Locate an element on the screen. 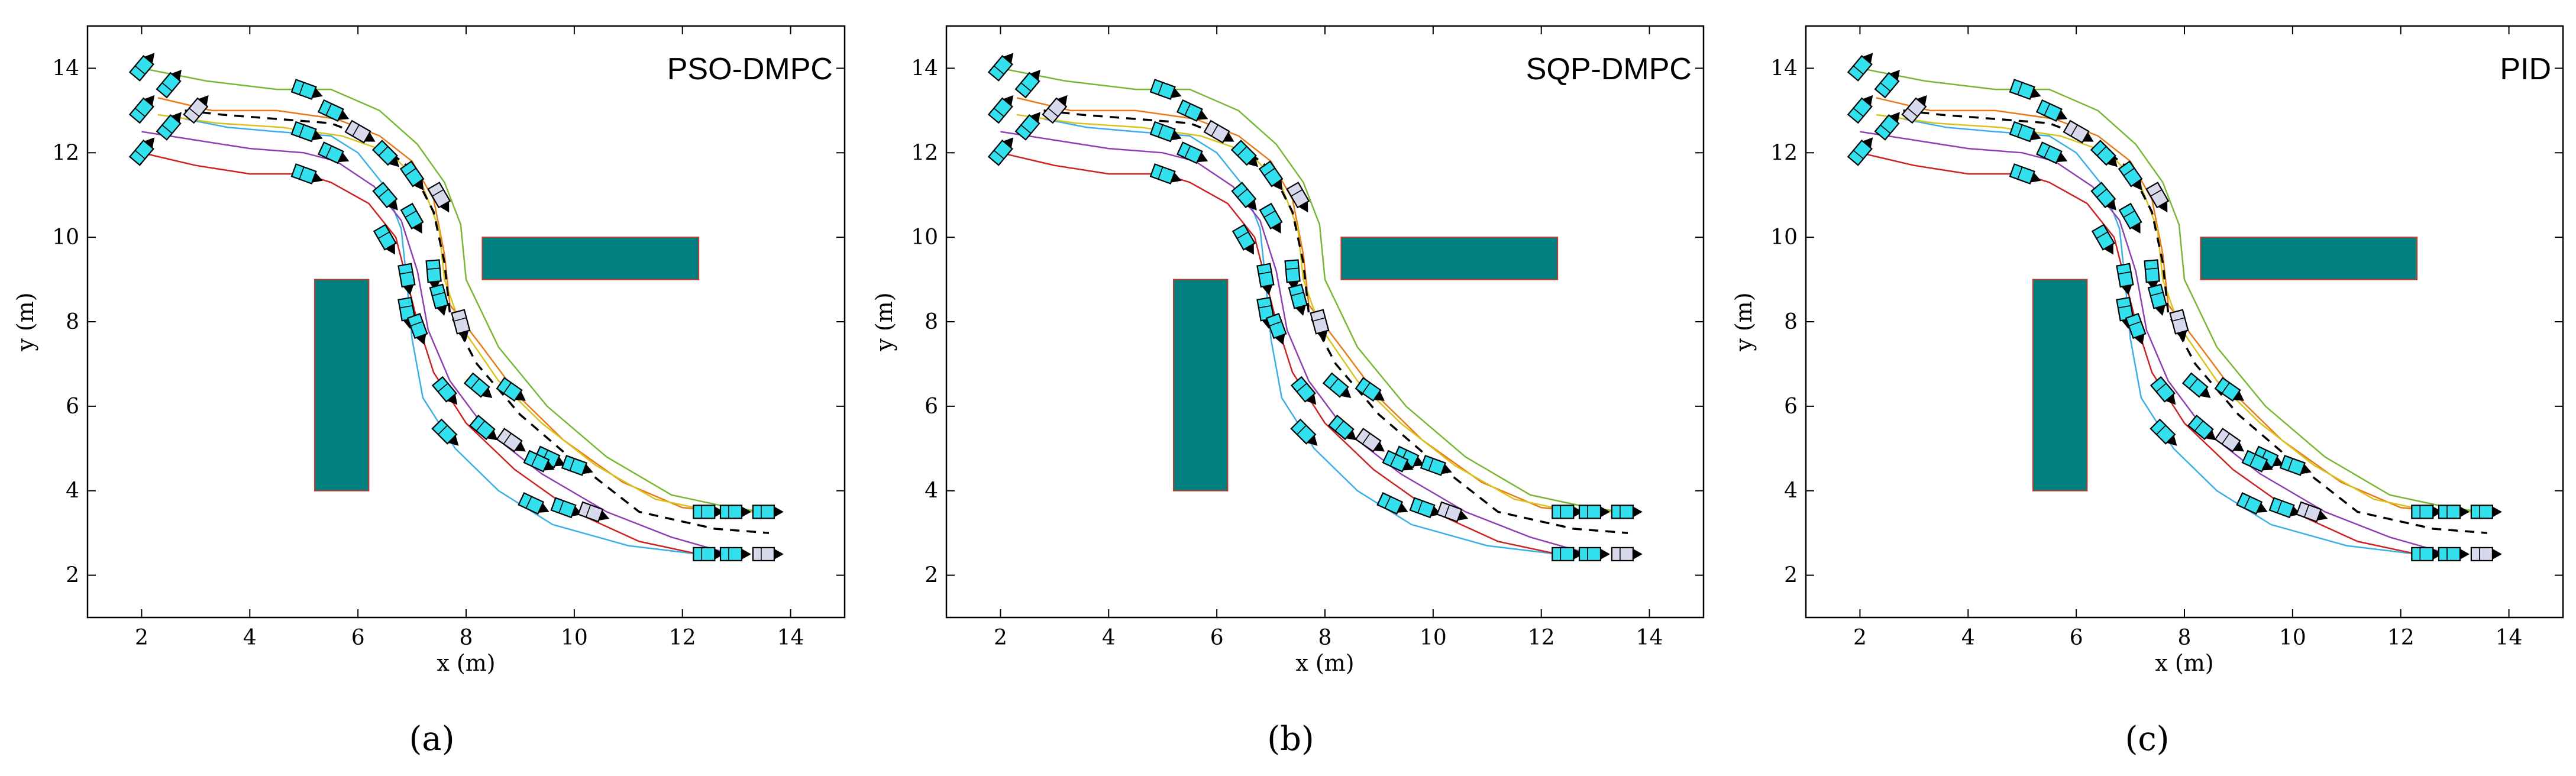  panel-caption: (a) is located at coordinates (431, 739).